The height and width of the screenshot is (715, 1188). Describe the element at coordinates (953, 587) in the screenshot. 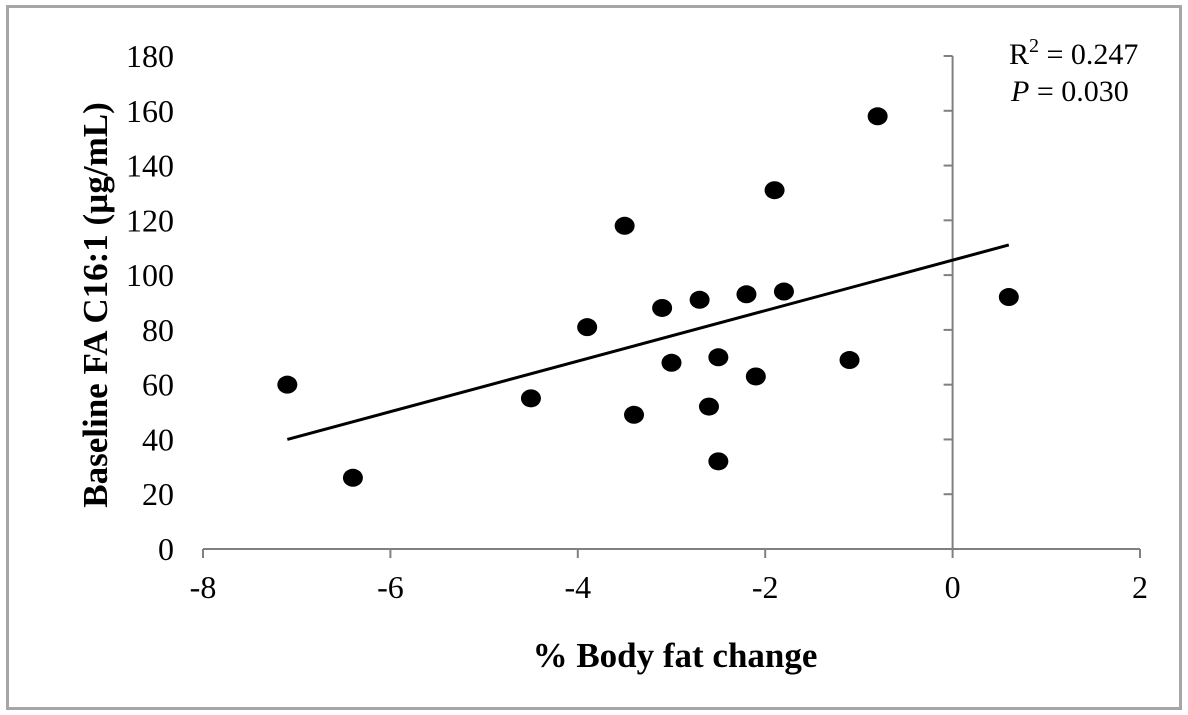

I see `x-tick-label: 0` at that location.